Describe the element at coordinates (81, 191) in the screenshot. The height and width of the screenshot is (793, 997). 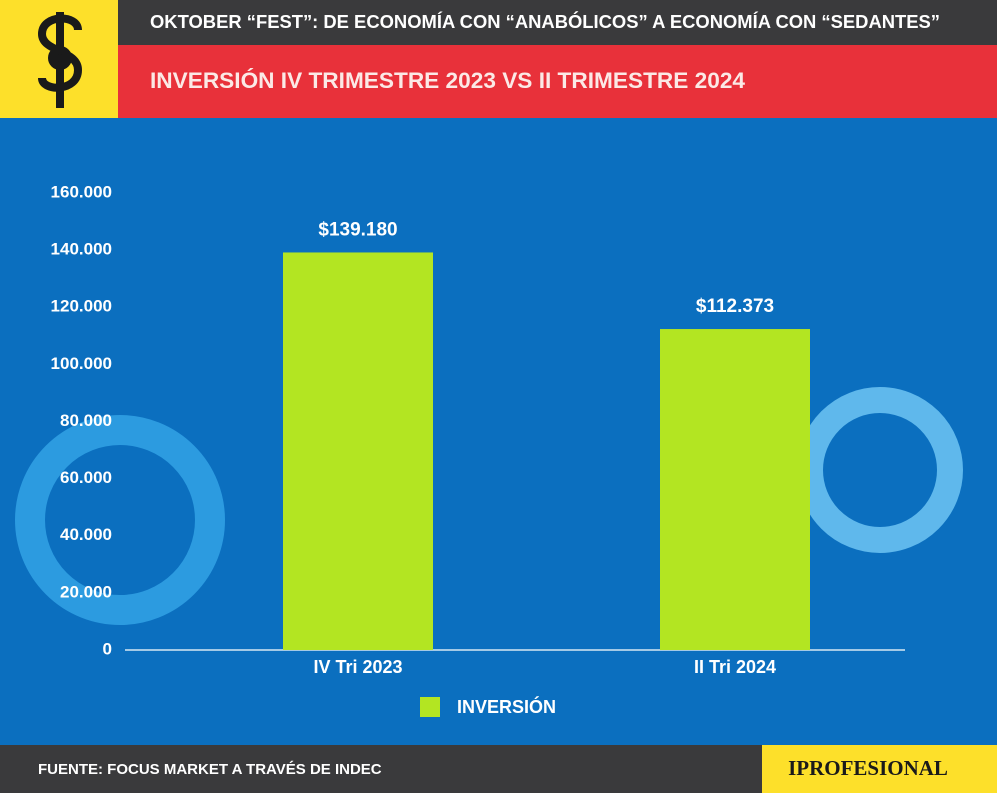
I see `y-tick-label: 160.000` at that location.